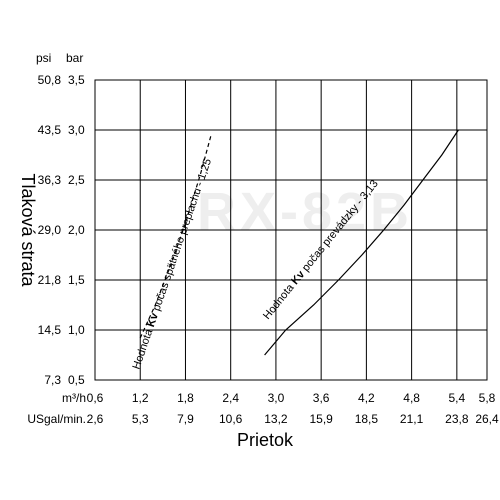  I want to click on x-tick-label-usgal: 13,2, so click(276, 419).